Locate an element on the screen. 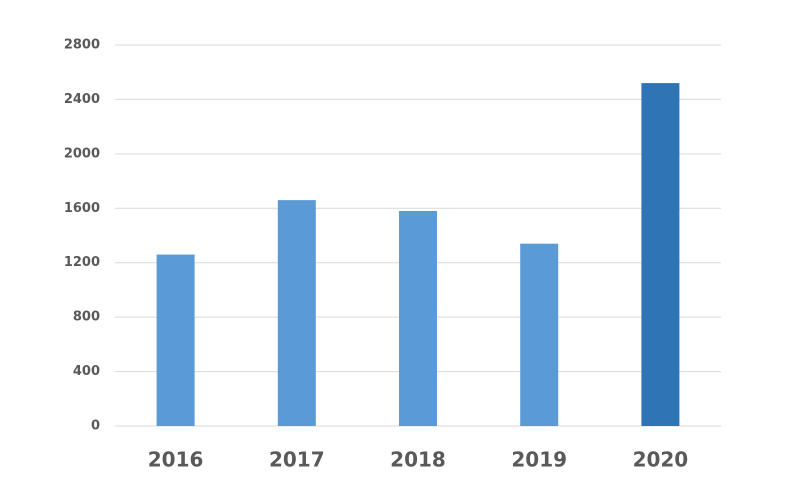  y-tick-label: 2000 is located at coordinates (82, 153).